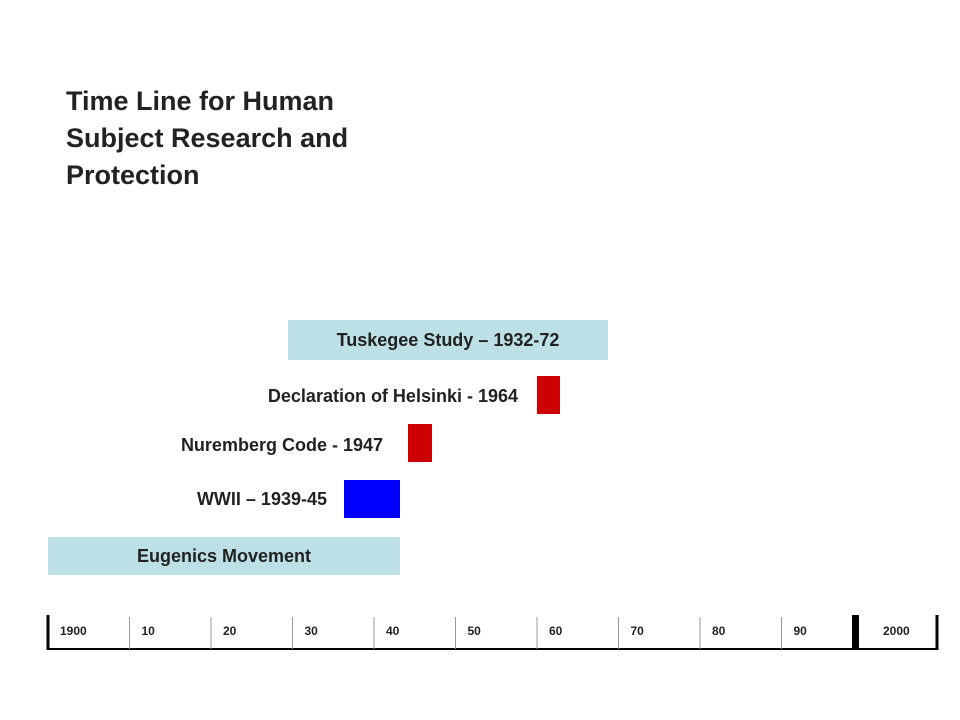 The image size is (960, 720). What do you see at coordinates (393, 396) in the screenshot?
I see `event-label: Declaration of Helsinki - 1964` at bounding box center [393, 396].